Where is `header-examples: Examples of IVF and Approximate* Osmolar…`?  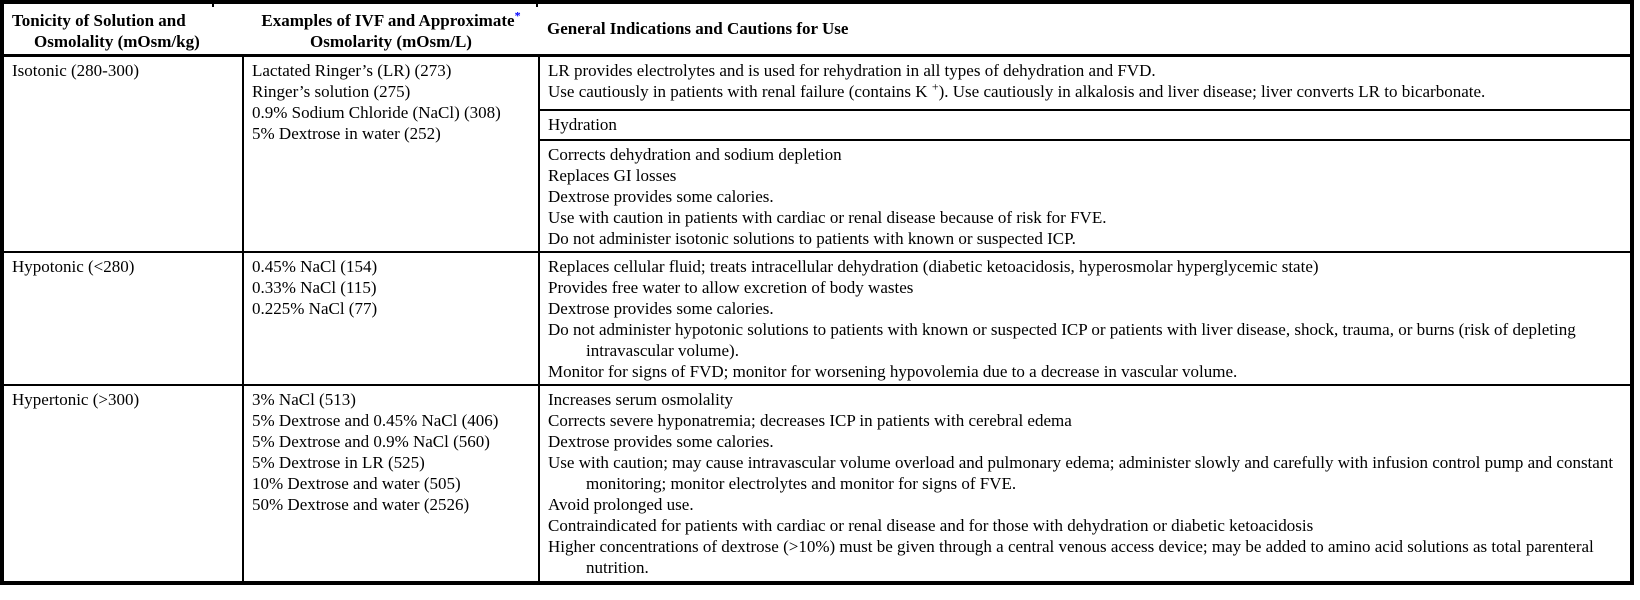
header-examples: Examples of IVF and Approximate* Osmolar… is located at coordinates (391, 29).